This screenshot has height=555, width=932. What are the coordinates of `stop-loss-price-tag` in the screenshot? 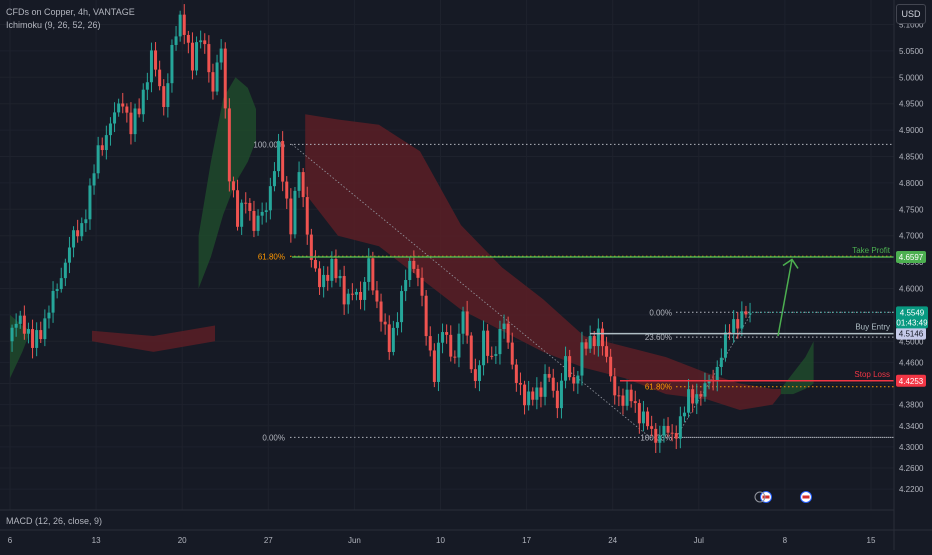 It's located at (911, 380).